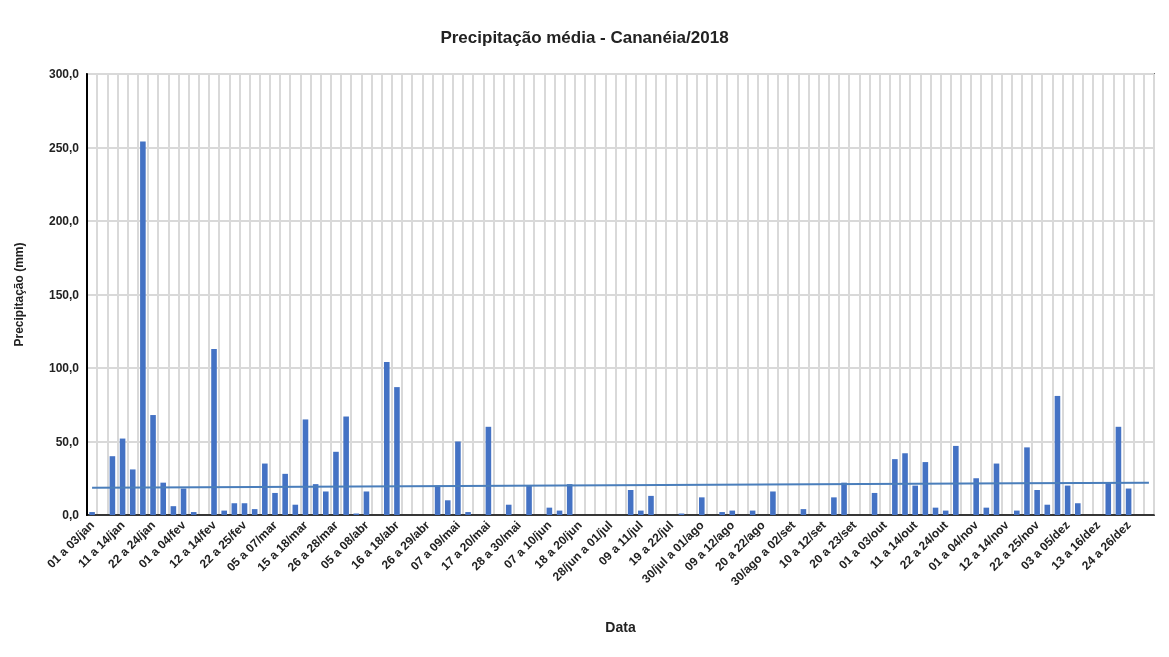 This screenshot has height=657, width=1169. What do you see at coordinates (71, 515) in the screenshot?
I see `y-tick-label: 0,0` at bounding box center [71, 515].